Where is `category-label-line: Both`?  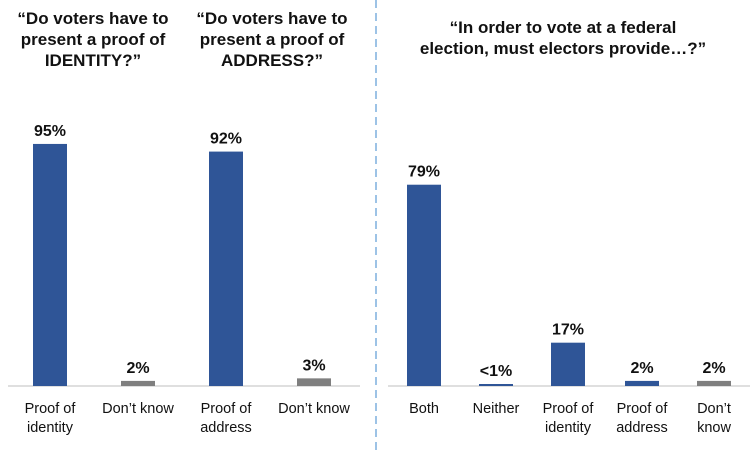 category-label-line: Both is located at coordinates (424, 409).